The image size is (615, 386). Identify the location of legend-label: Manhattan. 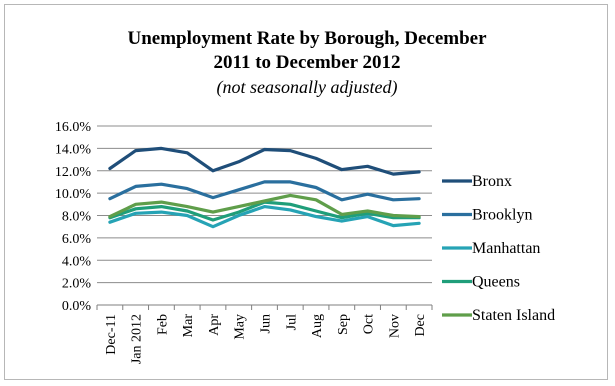
(506, 248).